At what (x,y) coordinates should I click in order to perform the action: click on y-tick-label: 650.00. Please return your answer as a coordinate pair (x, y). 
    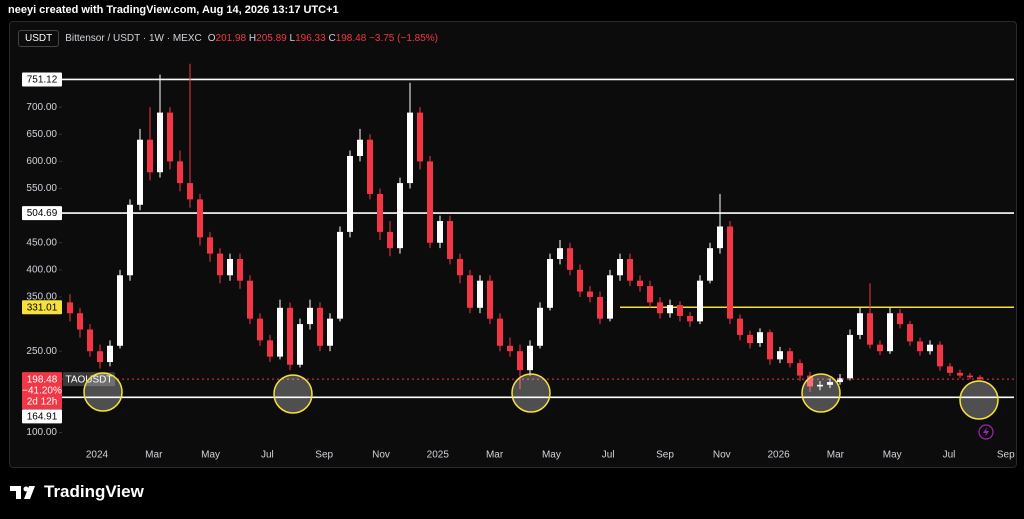
    Looking at the image, I should click on (41, 134).